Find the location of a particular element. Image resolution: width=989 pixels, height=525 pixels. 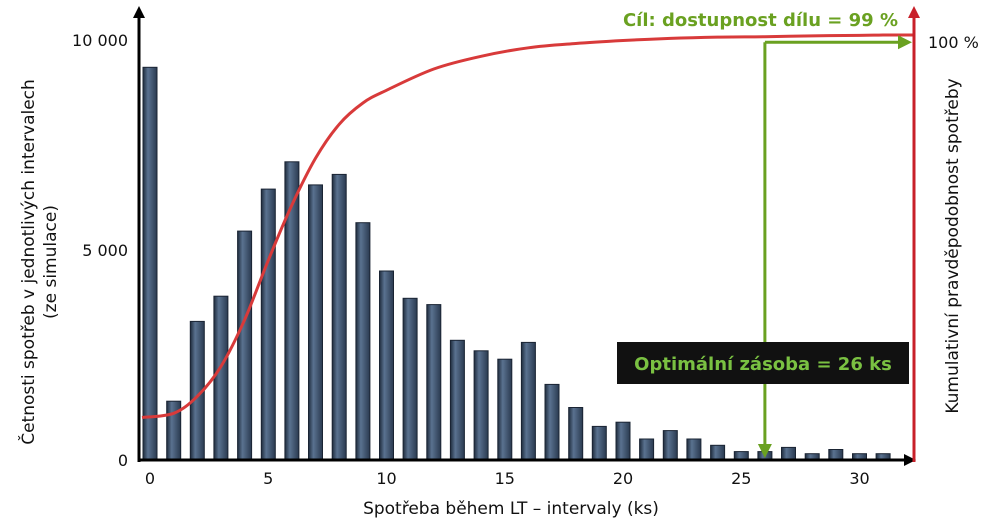

x-tick-5: 5 is located at coordinates (268, 478).